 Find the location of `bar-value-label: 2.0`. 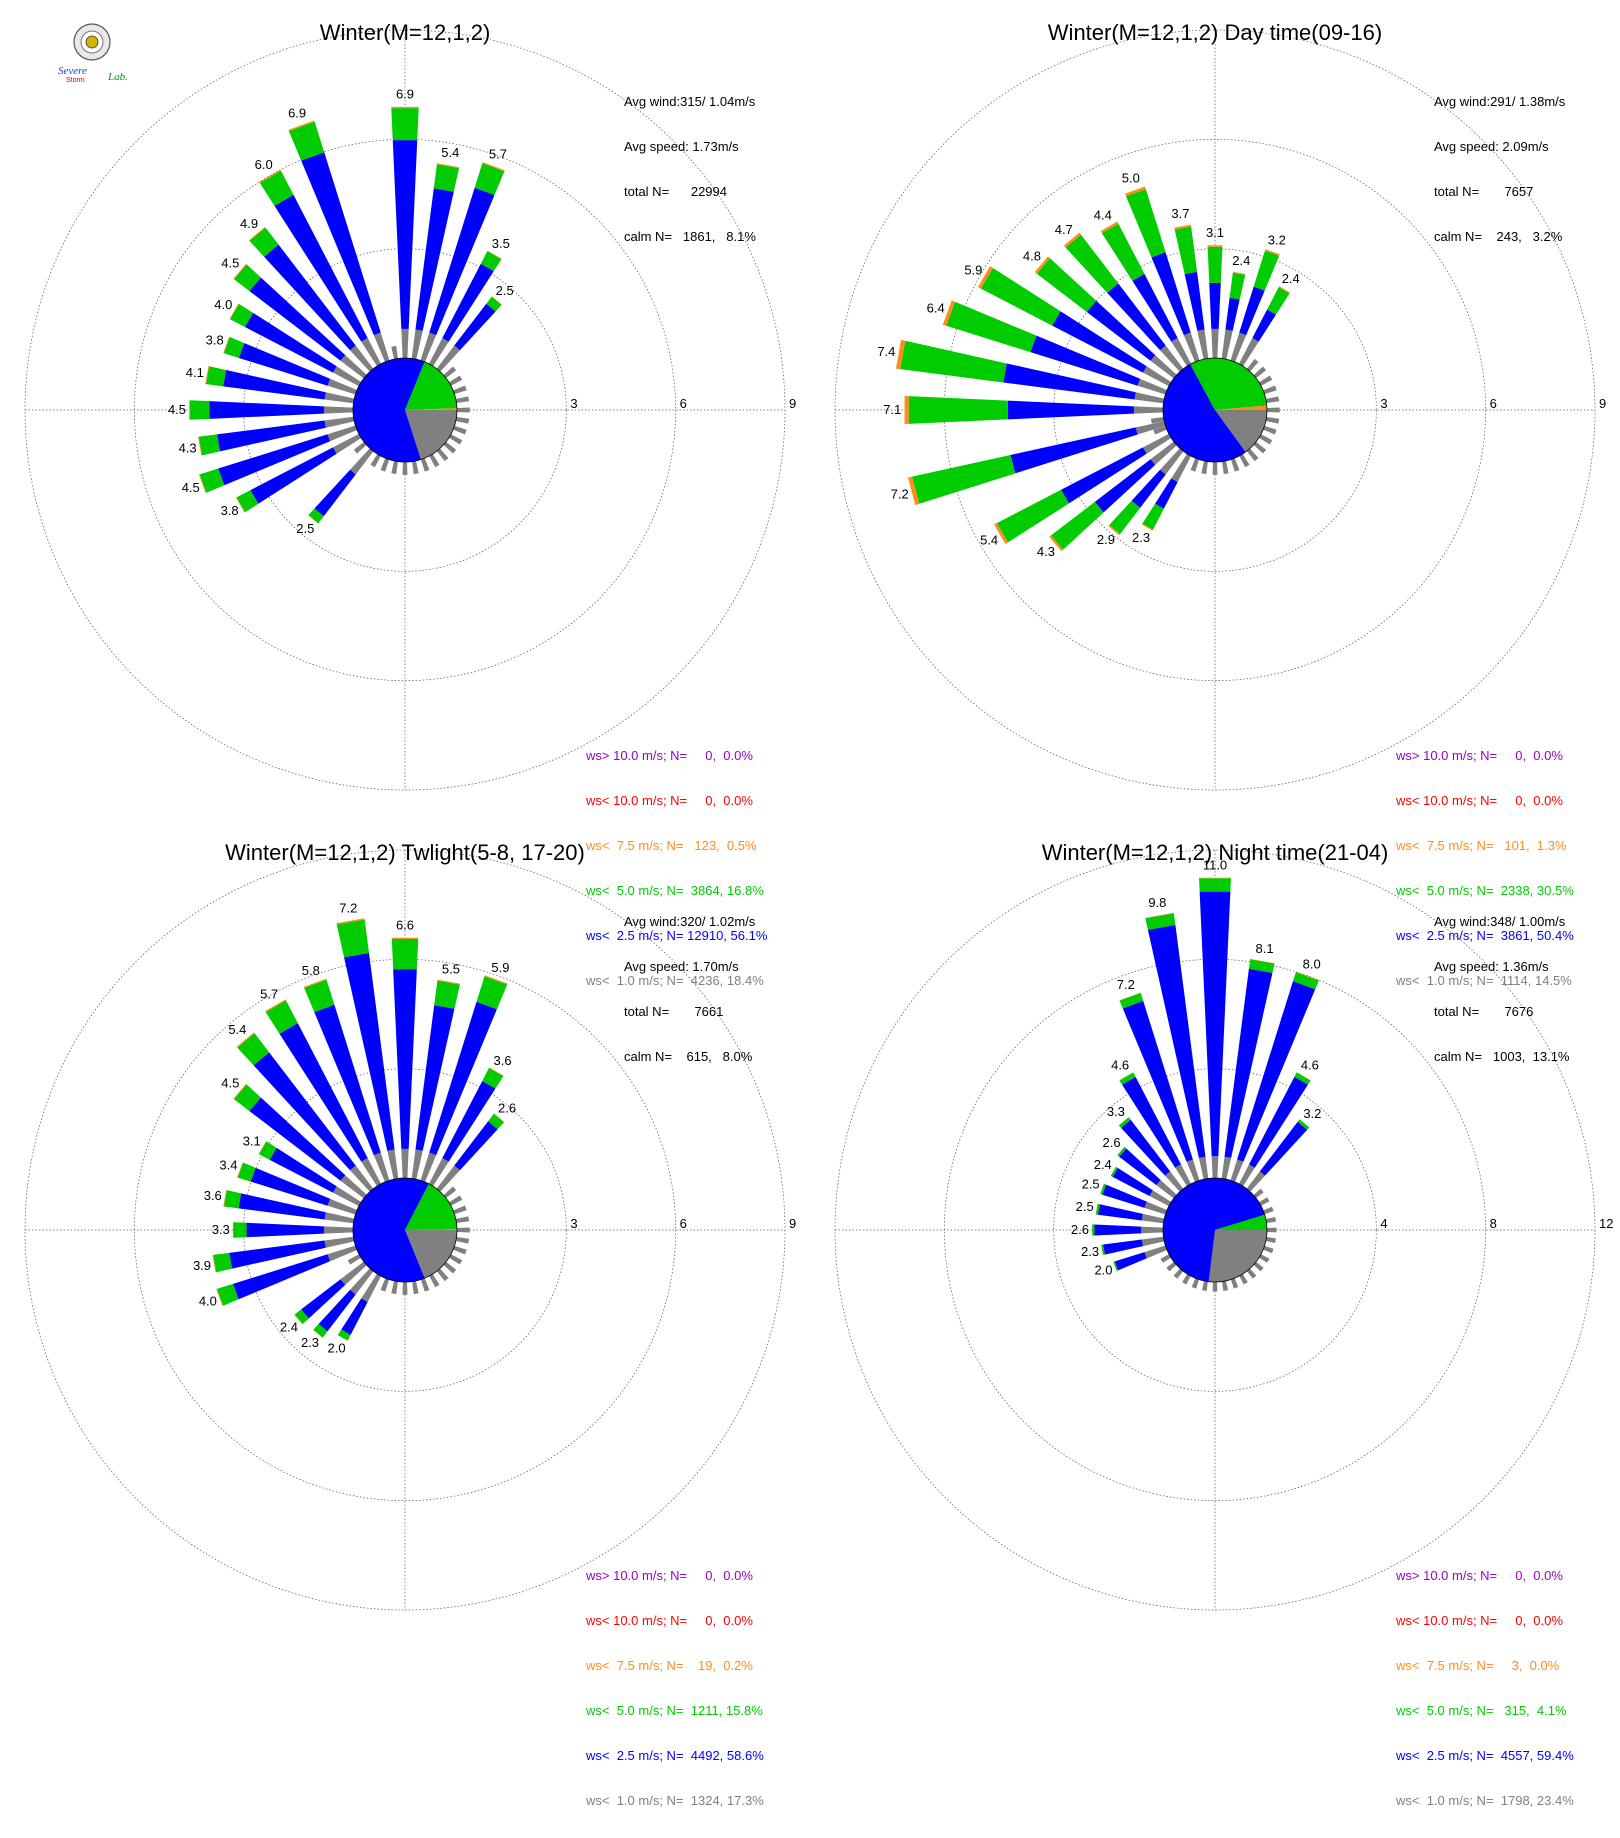

bar-value-label: 2.0 is located at coordinates (337, 1348).